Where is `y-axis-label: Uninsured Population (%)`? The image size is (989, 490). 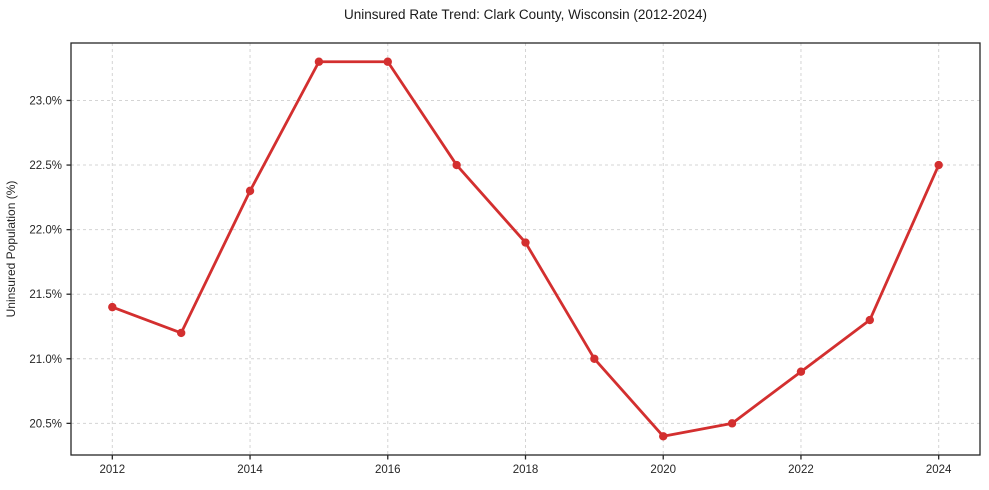 y-axis-label: Uninsured Population (%) is located at coordinates (11, 249).